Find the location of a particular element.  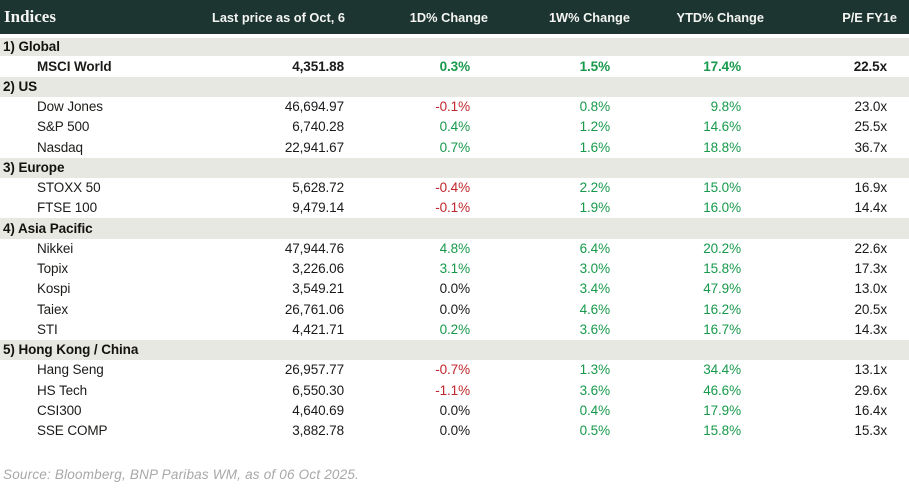

column-header-ytd-change: YTD% Change is located at coordinates (699, 19).